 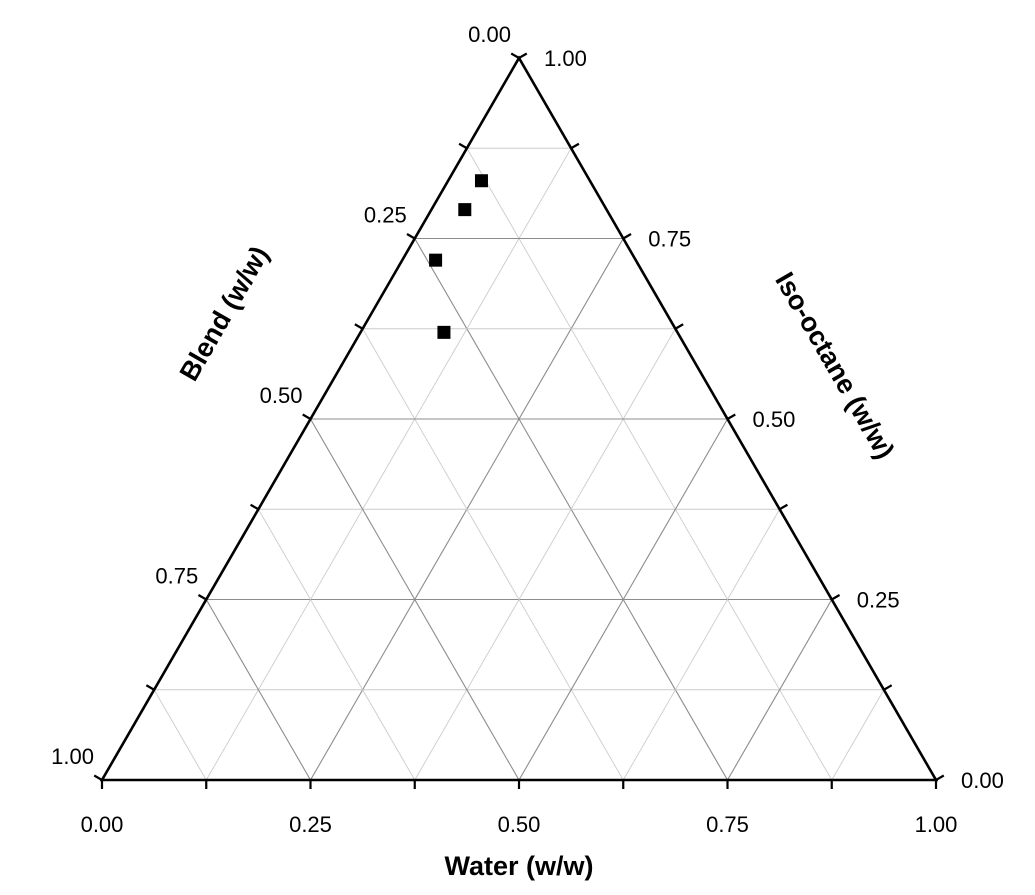 I want to click on tick-label-water: 0.00, so click(x=102, y=824).